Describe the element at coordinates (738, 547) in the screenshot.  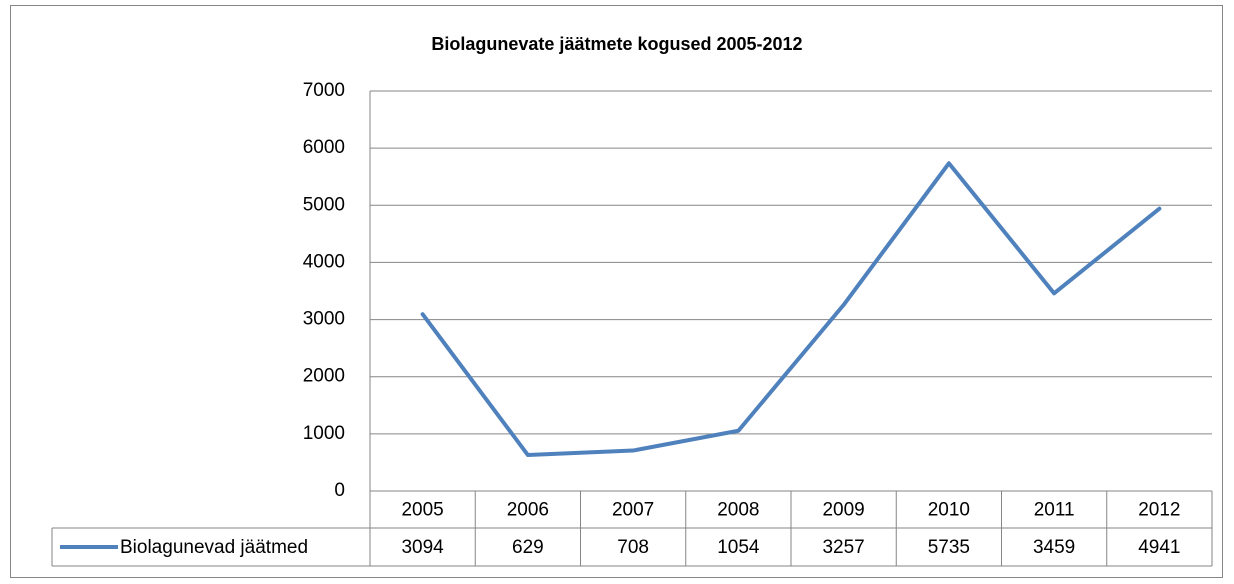
I see `table-value: 1054` at that location.